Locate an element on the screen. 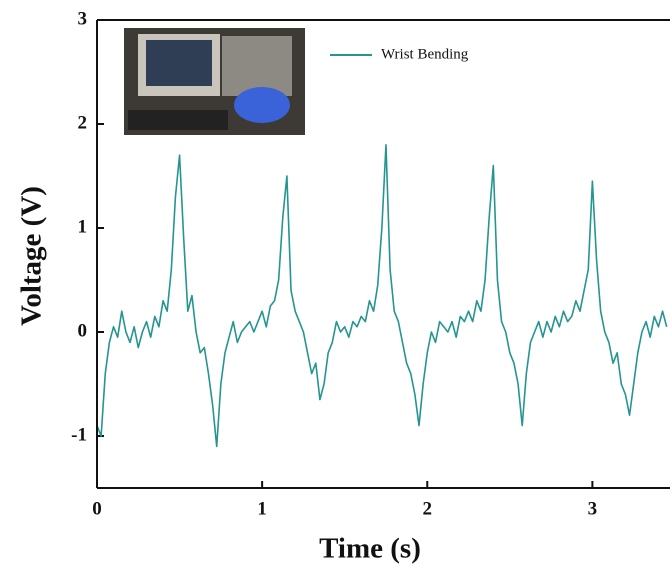  x-tick-label: 1 is located at coordinates (262, 508).